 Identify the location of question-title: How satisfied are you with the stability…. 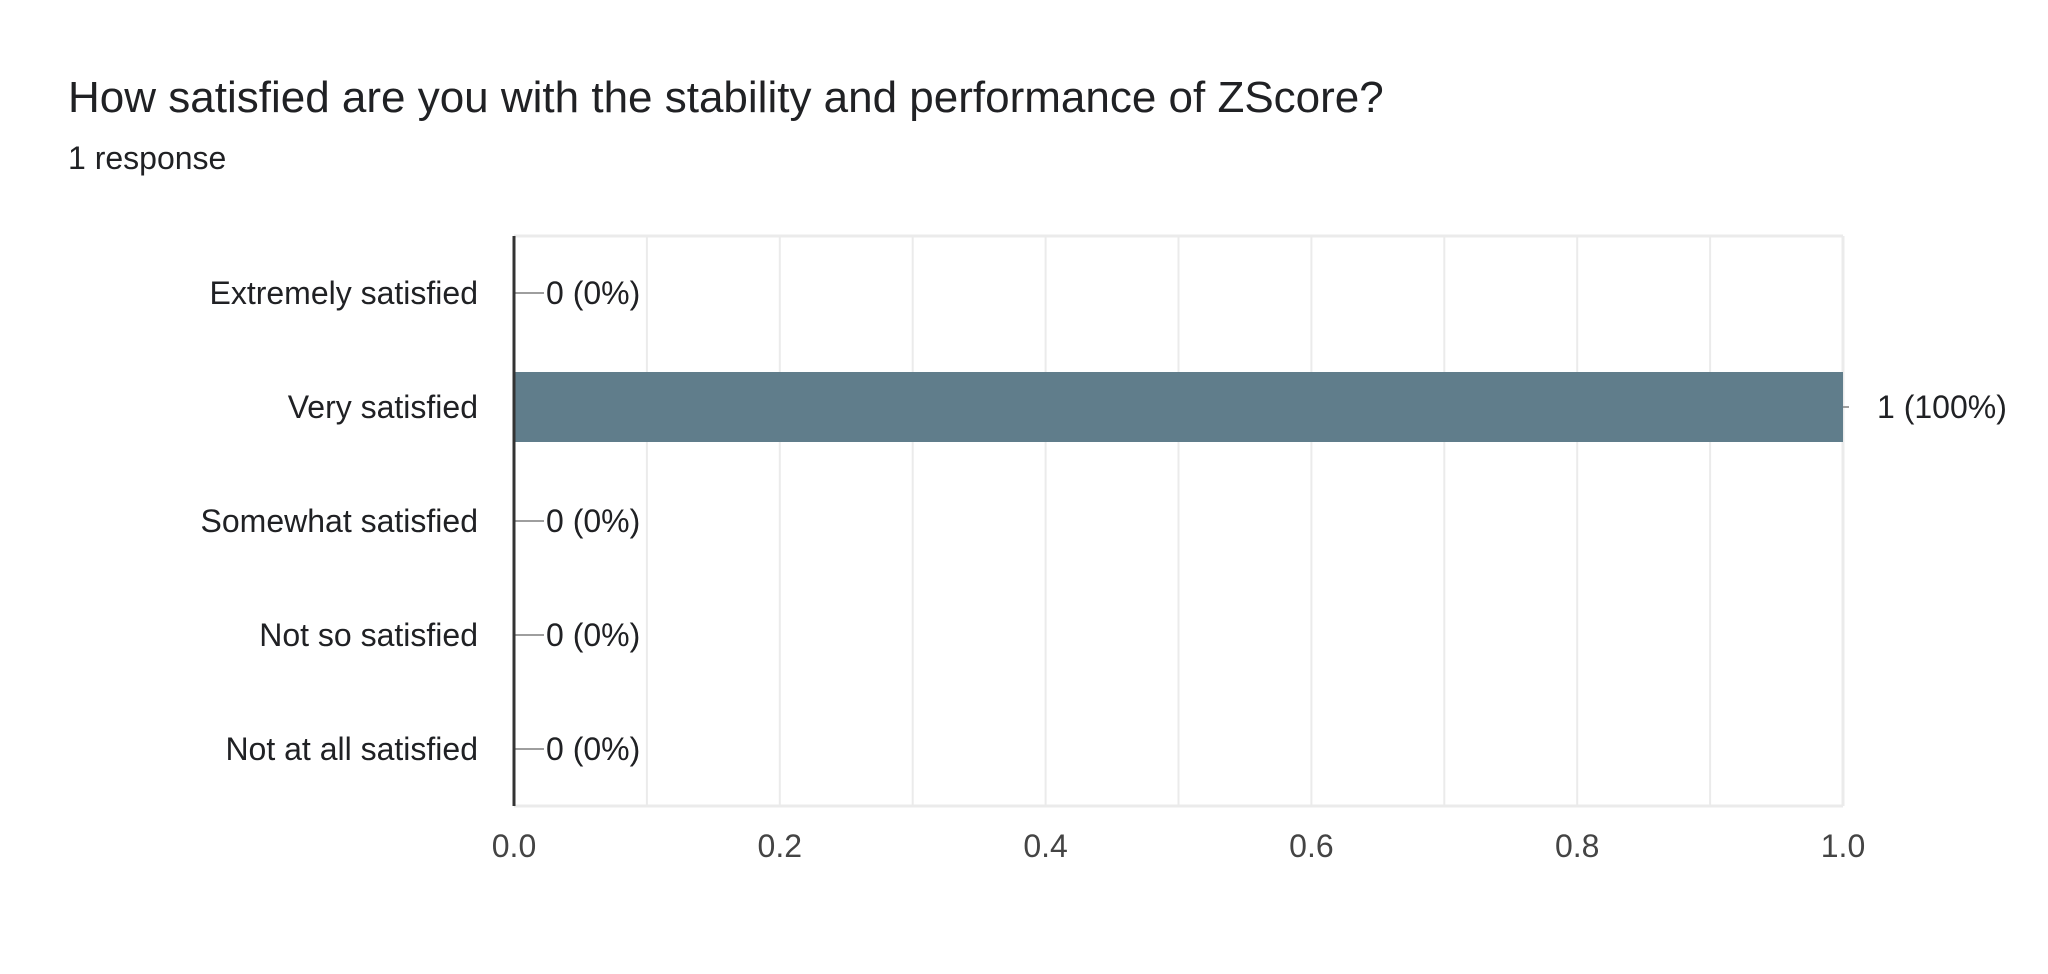
(726, 97).